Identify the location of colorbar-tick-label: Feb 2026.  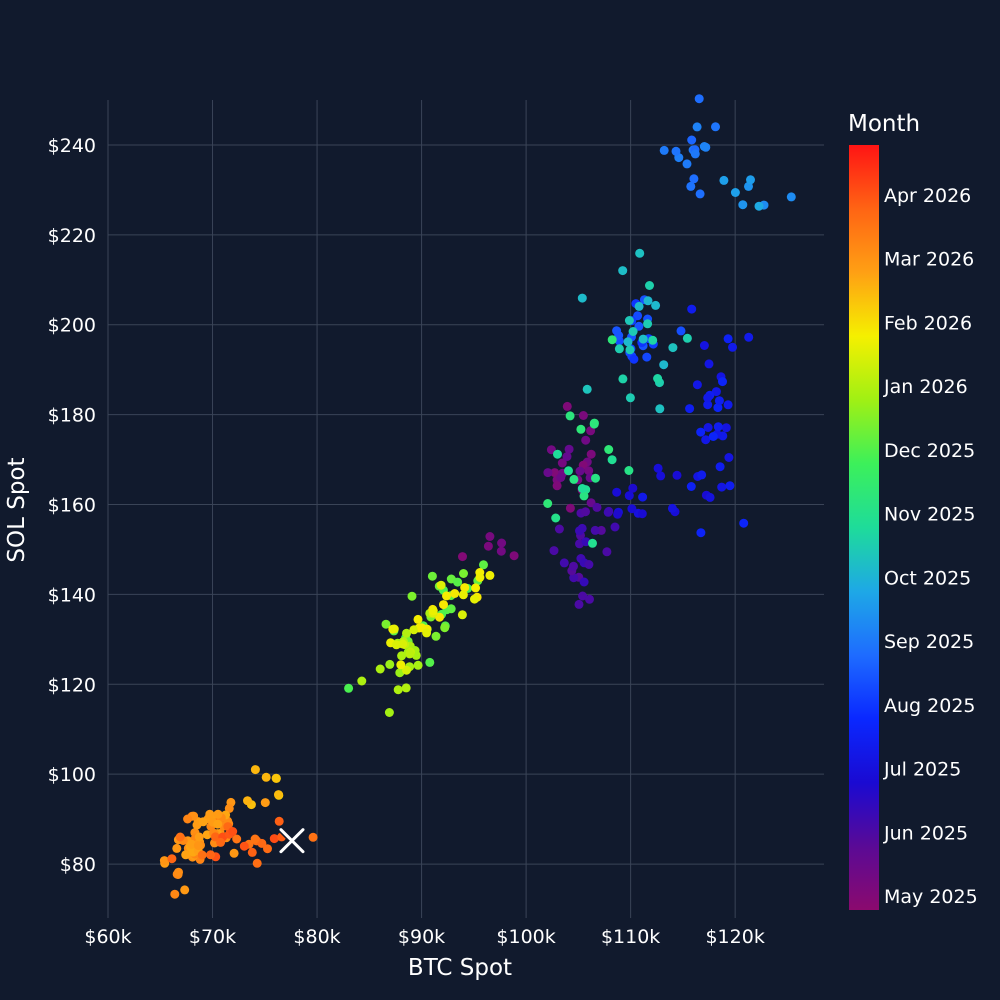
(928, 323).